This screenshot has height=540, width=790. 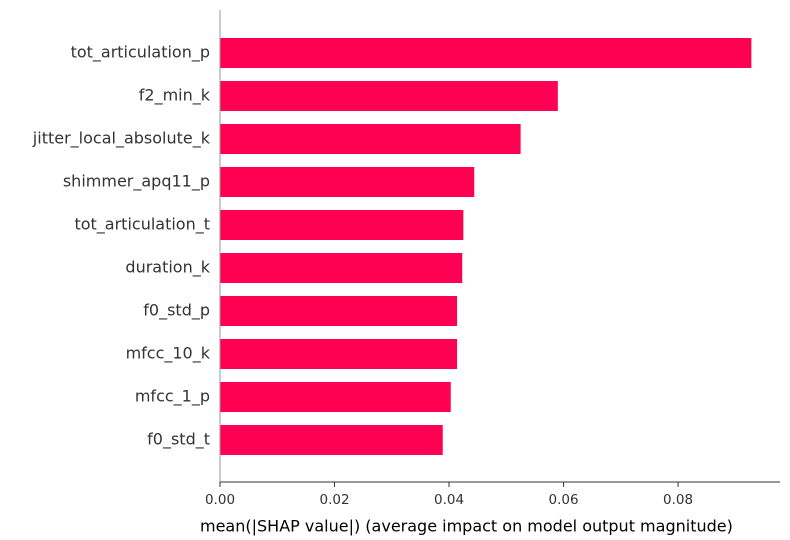 I want to click on bar-duration_k, so click(x=341, y=268).